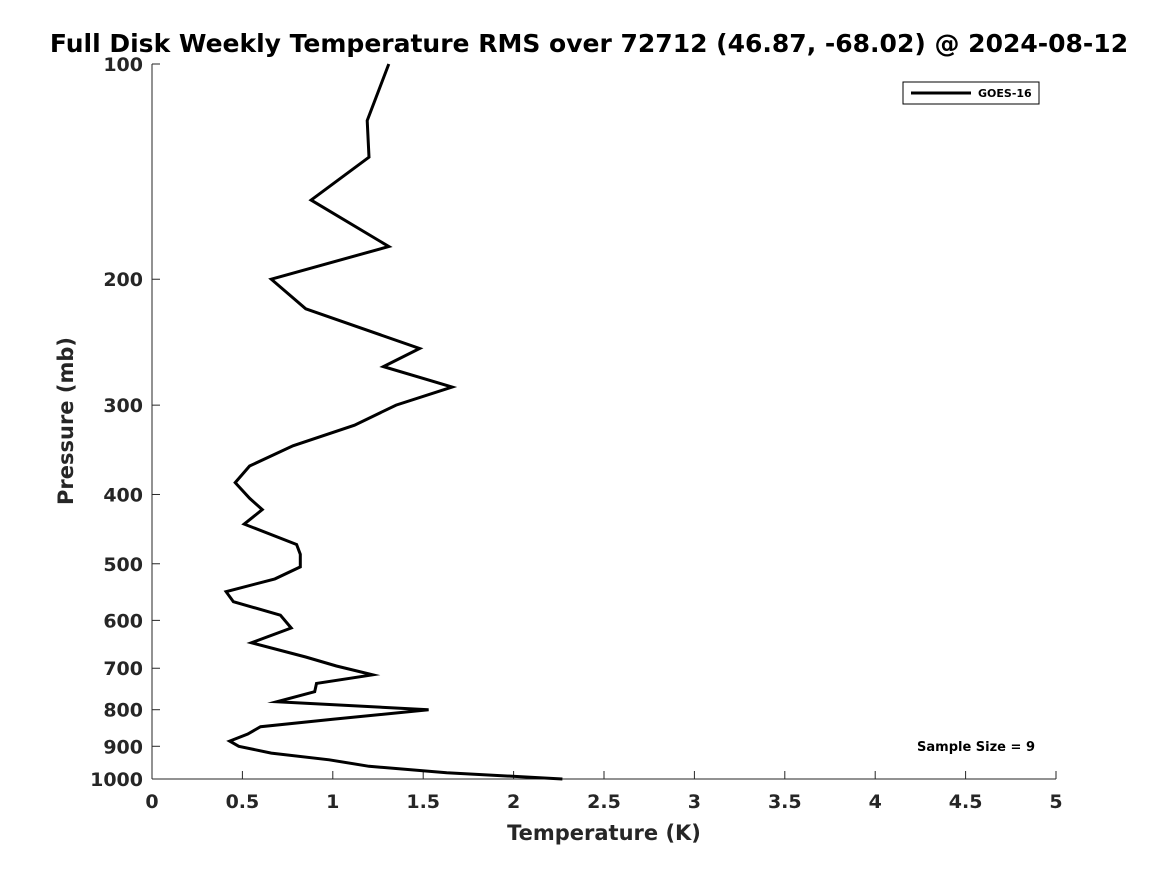 The image size is (1167, 875). I want to click on y-tick-label: 900, so click(123, 747).